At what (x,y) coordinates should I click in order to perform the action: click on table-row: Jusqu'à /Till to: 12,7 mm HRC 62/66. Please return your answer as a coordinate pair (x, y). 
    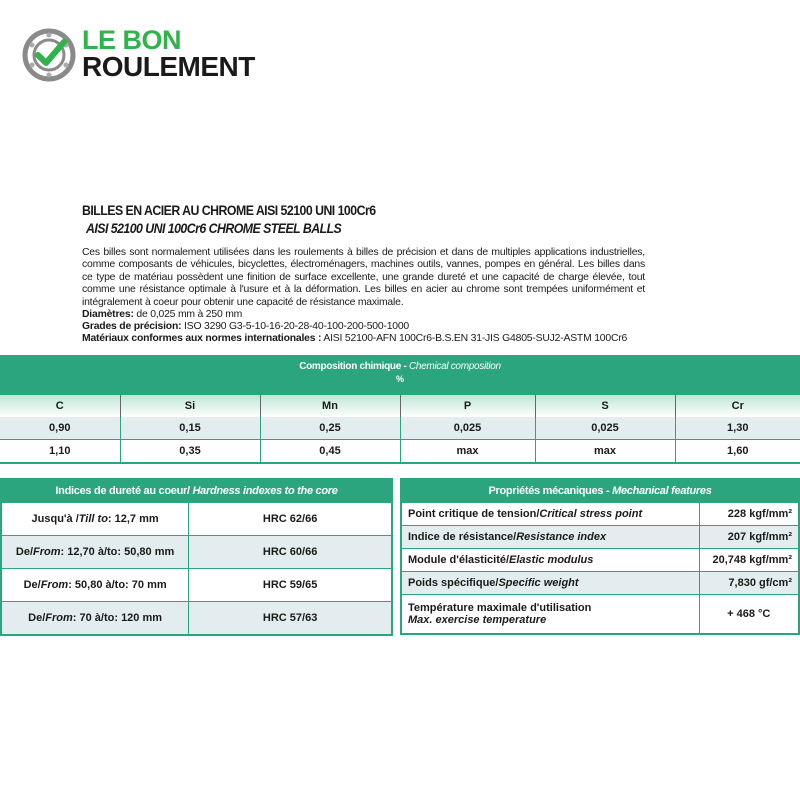
    Looking at the image, I should click on (196, 519).